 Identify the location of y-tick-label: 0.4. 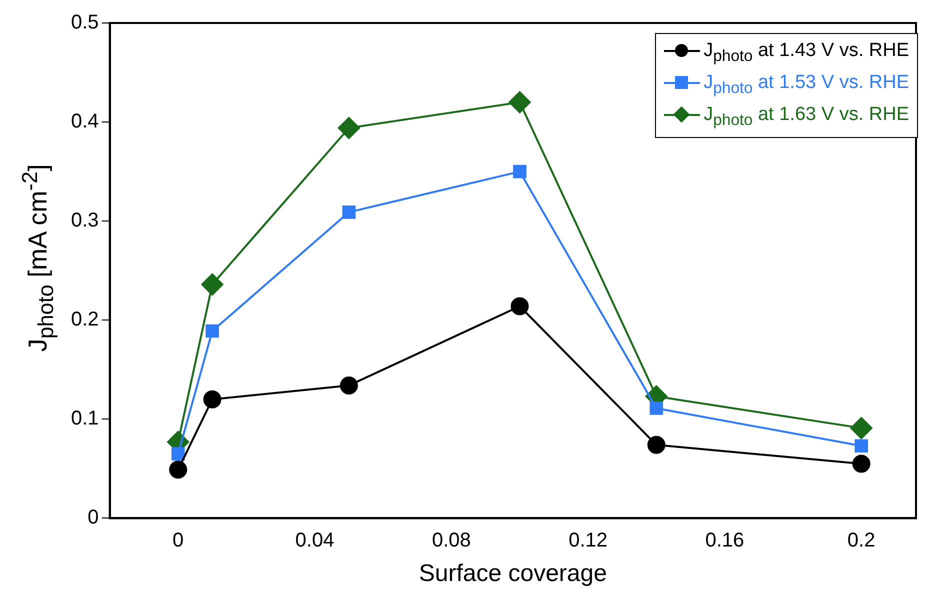
(84, 121).